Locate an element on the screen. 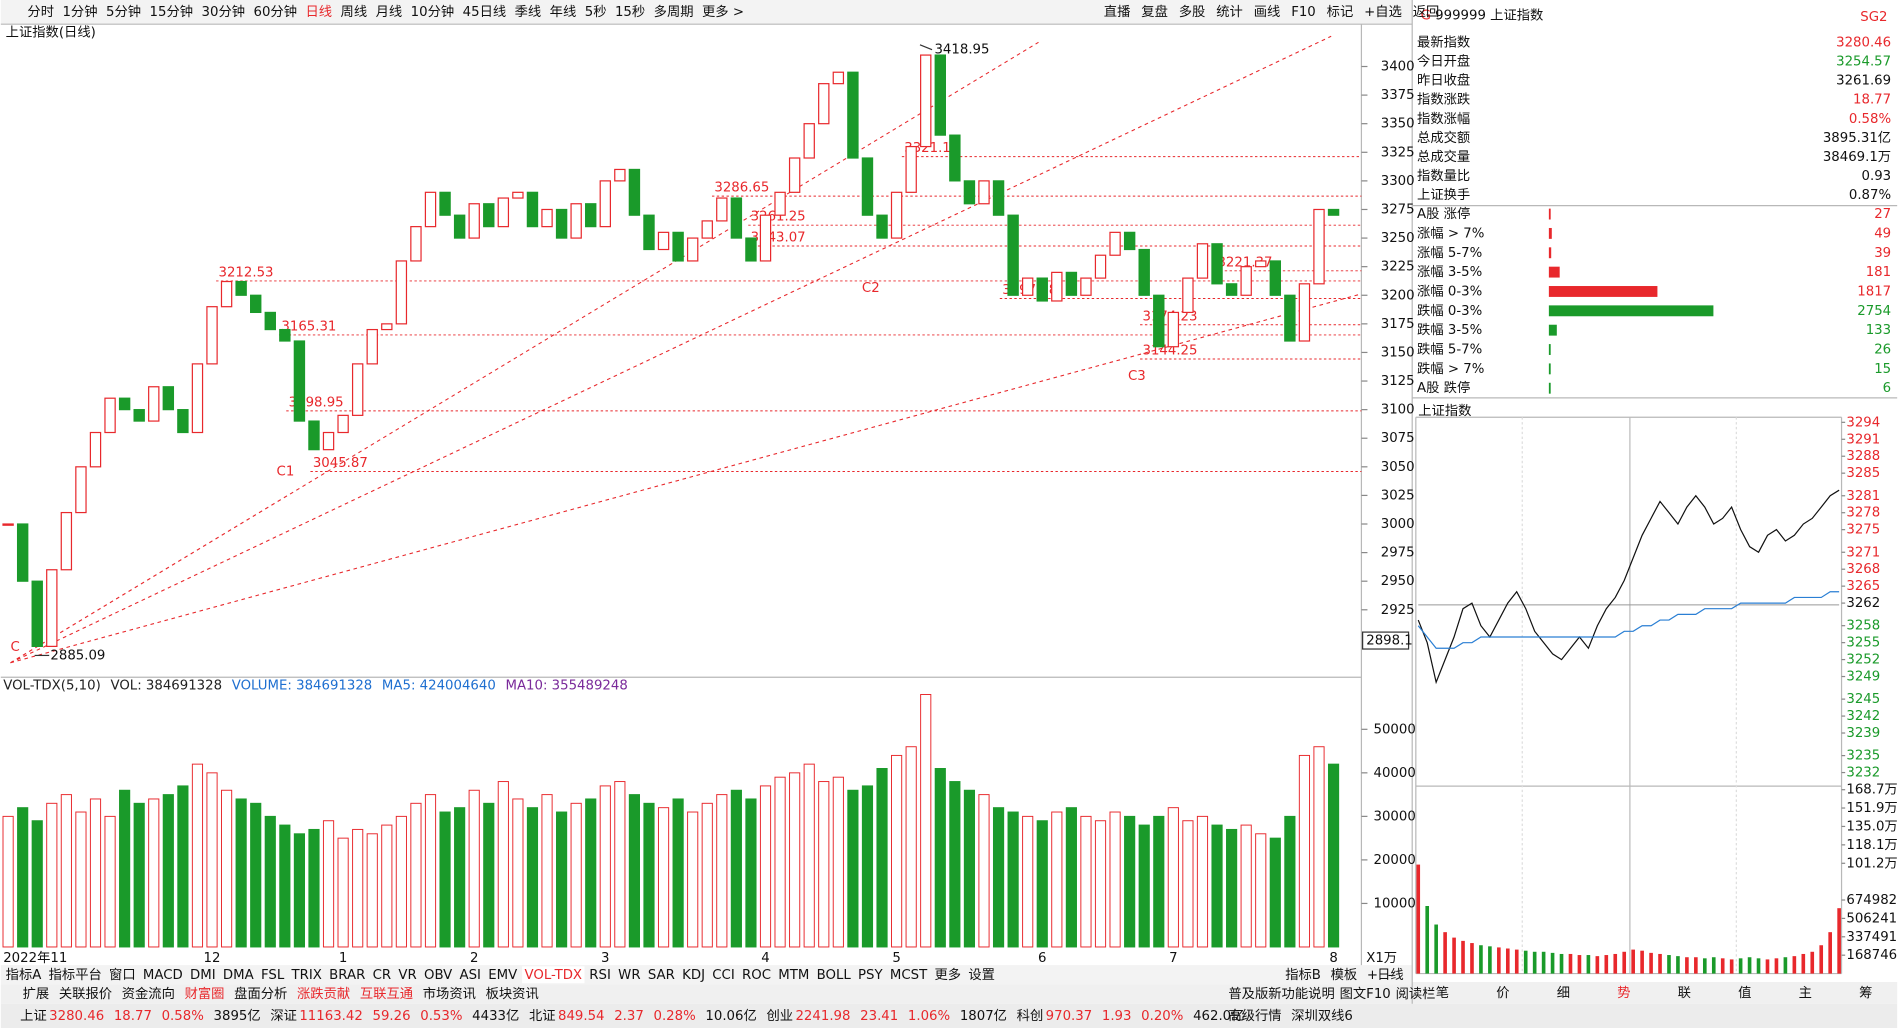 This screenshot has height=1028, width=1898. quote-tab: 筹 is located at coordinates (1865, 992).